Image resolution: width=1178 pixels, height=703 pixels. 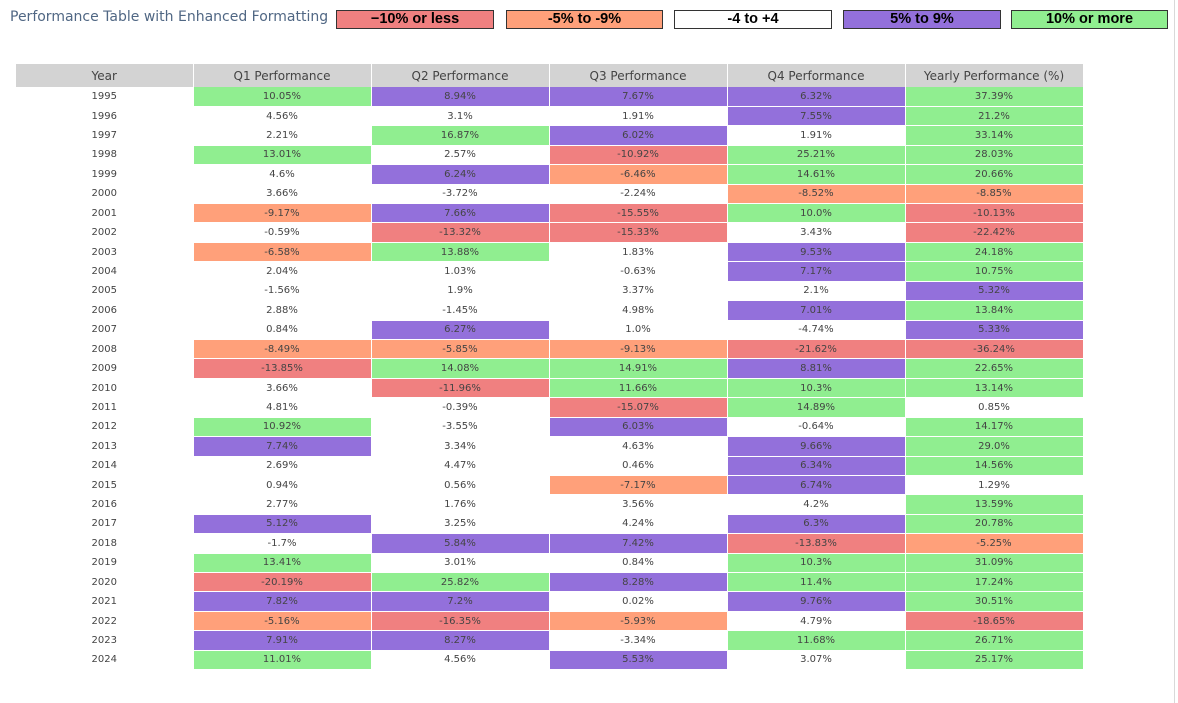 I want to click on cell-q2: 1.03%, so click(x=460, y=271).